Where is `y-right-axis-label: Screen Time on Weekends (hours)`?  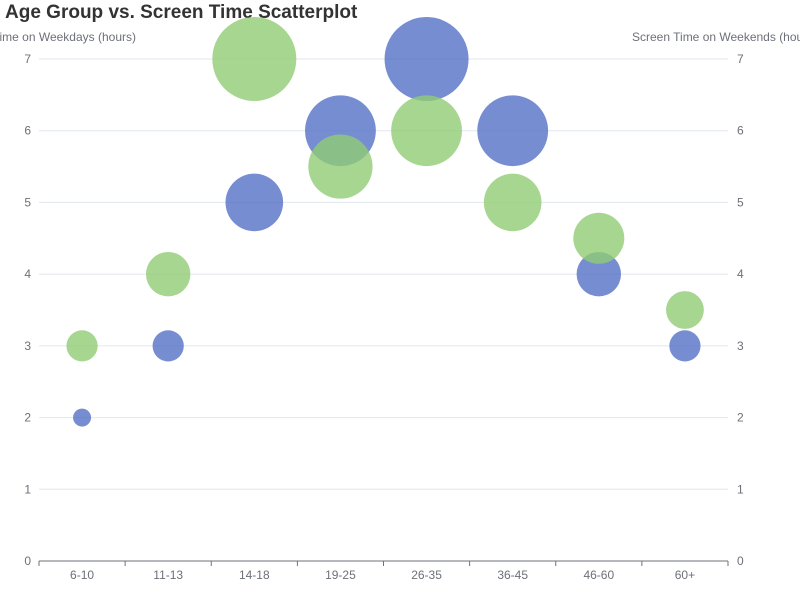 y-right-axis-label: Screen Time on Weekends (hours) is located at coordinates (716, 37).